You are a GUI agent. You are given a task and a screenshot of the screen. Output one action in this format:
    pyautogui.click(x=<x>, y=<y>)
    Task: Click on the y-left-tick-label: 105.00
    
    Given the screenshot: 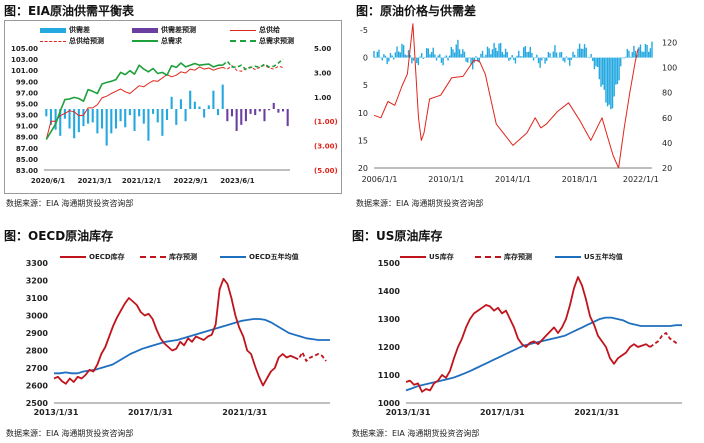 What is the action you would take?
    pyautogui.click(x=24, y=49)
    